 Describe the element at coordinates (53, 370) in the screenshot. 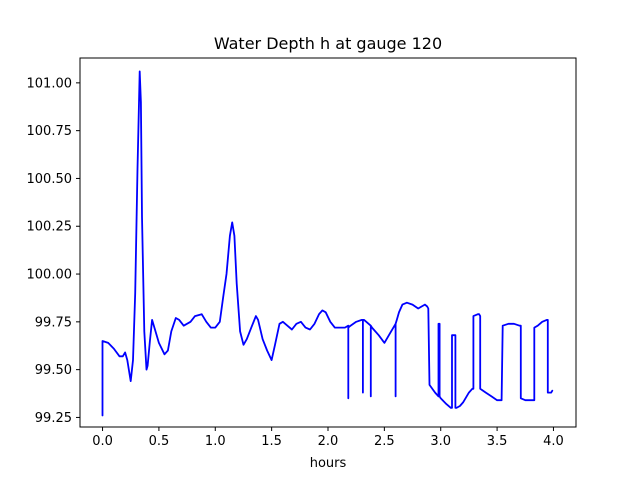

I see `y-tick-label: 99.50` at that location.